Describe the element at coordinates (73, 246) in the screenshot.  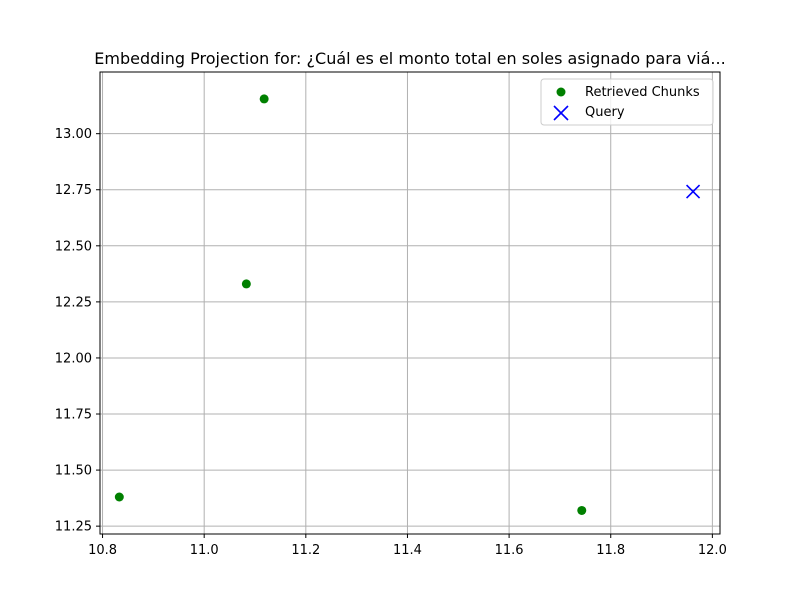
I see `y-tick-label: 12.50` at that location.